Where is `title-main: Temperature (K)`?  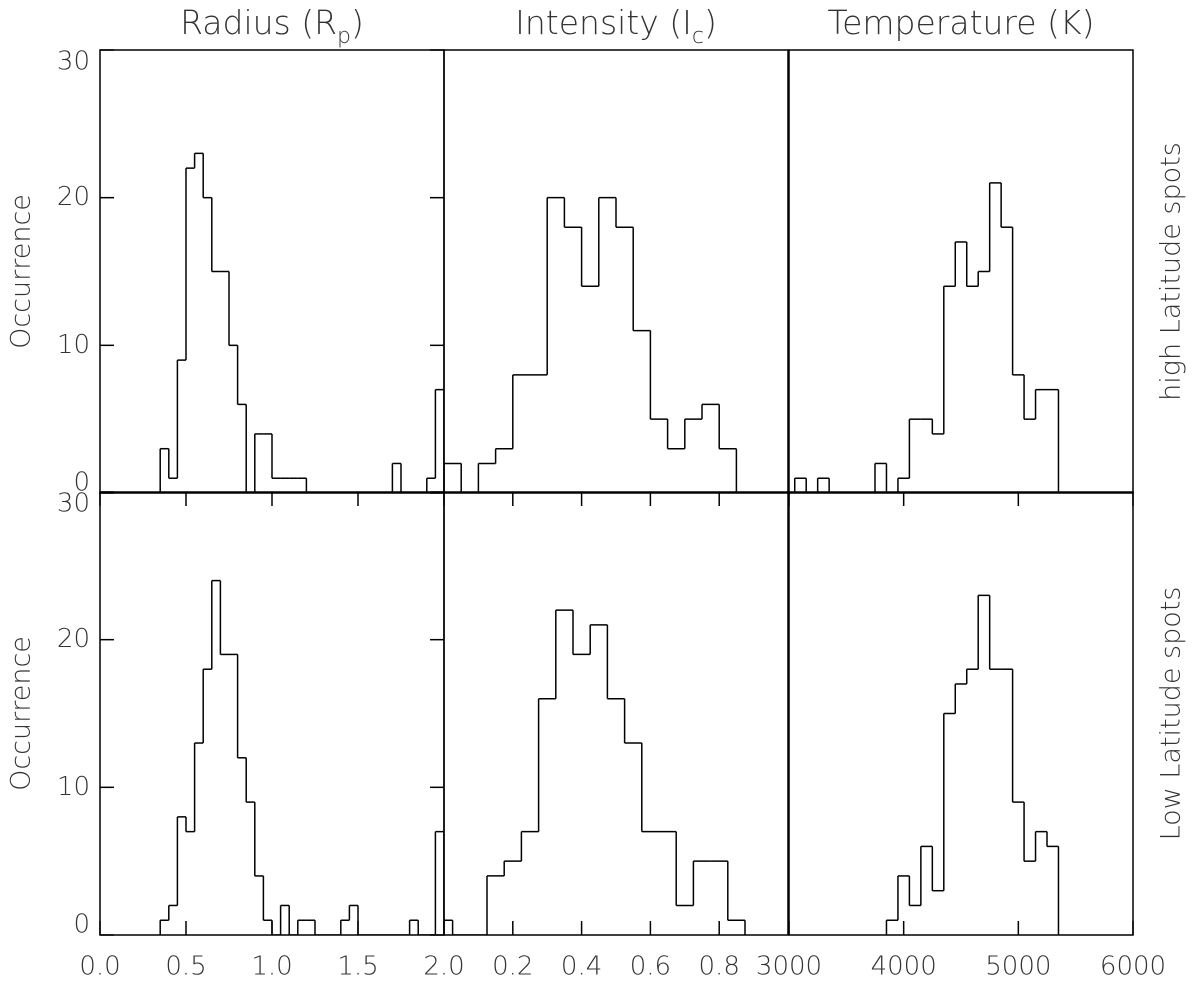 title-main: Temperature (K) is located at coordinates (961, 22).